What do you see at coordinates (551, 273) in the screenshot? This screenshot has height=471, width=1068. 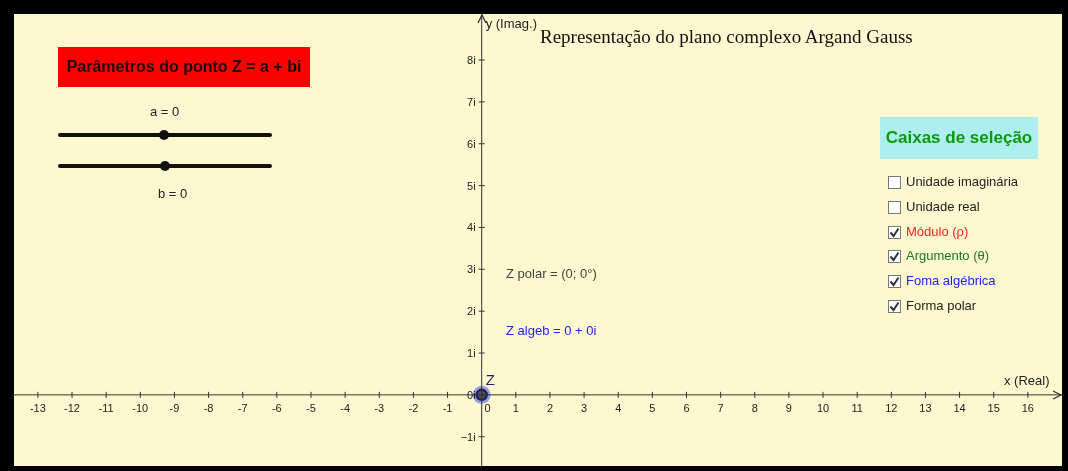 I see `annotation: Z polar = (0; 0°)` at bounding box center [551, 273].